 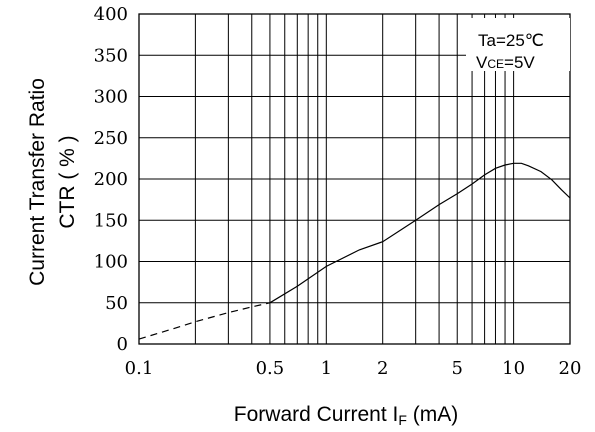 I want to click on x-tick-label: 0.5, so click(x=270, y=368).